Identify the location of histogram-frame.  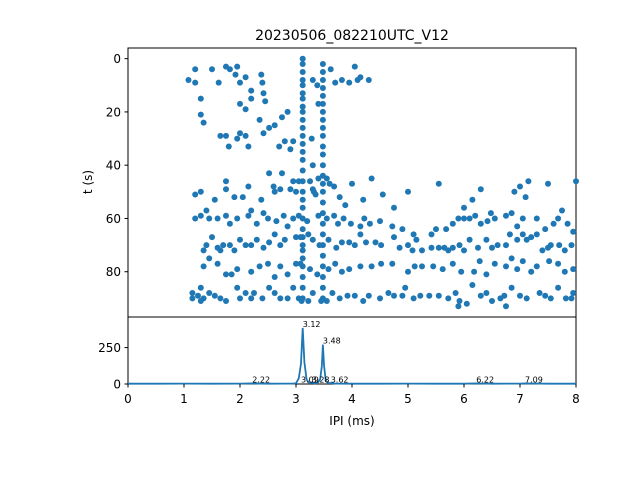
(352, 350).